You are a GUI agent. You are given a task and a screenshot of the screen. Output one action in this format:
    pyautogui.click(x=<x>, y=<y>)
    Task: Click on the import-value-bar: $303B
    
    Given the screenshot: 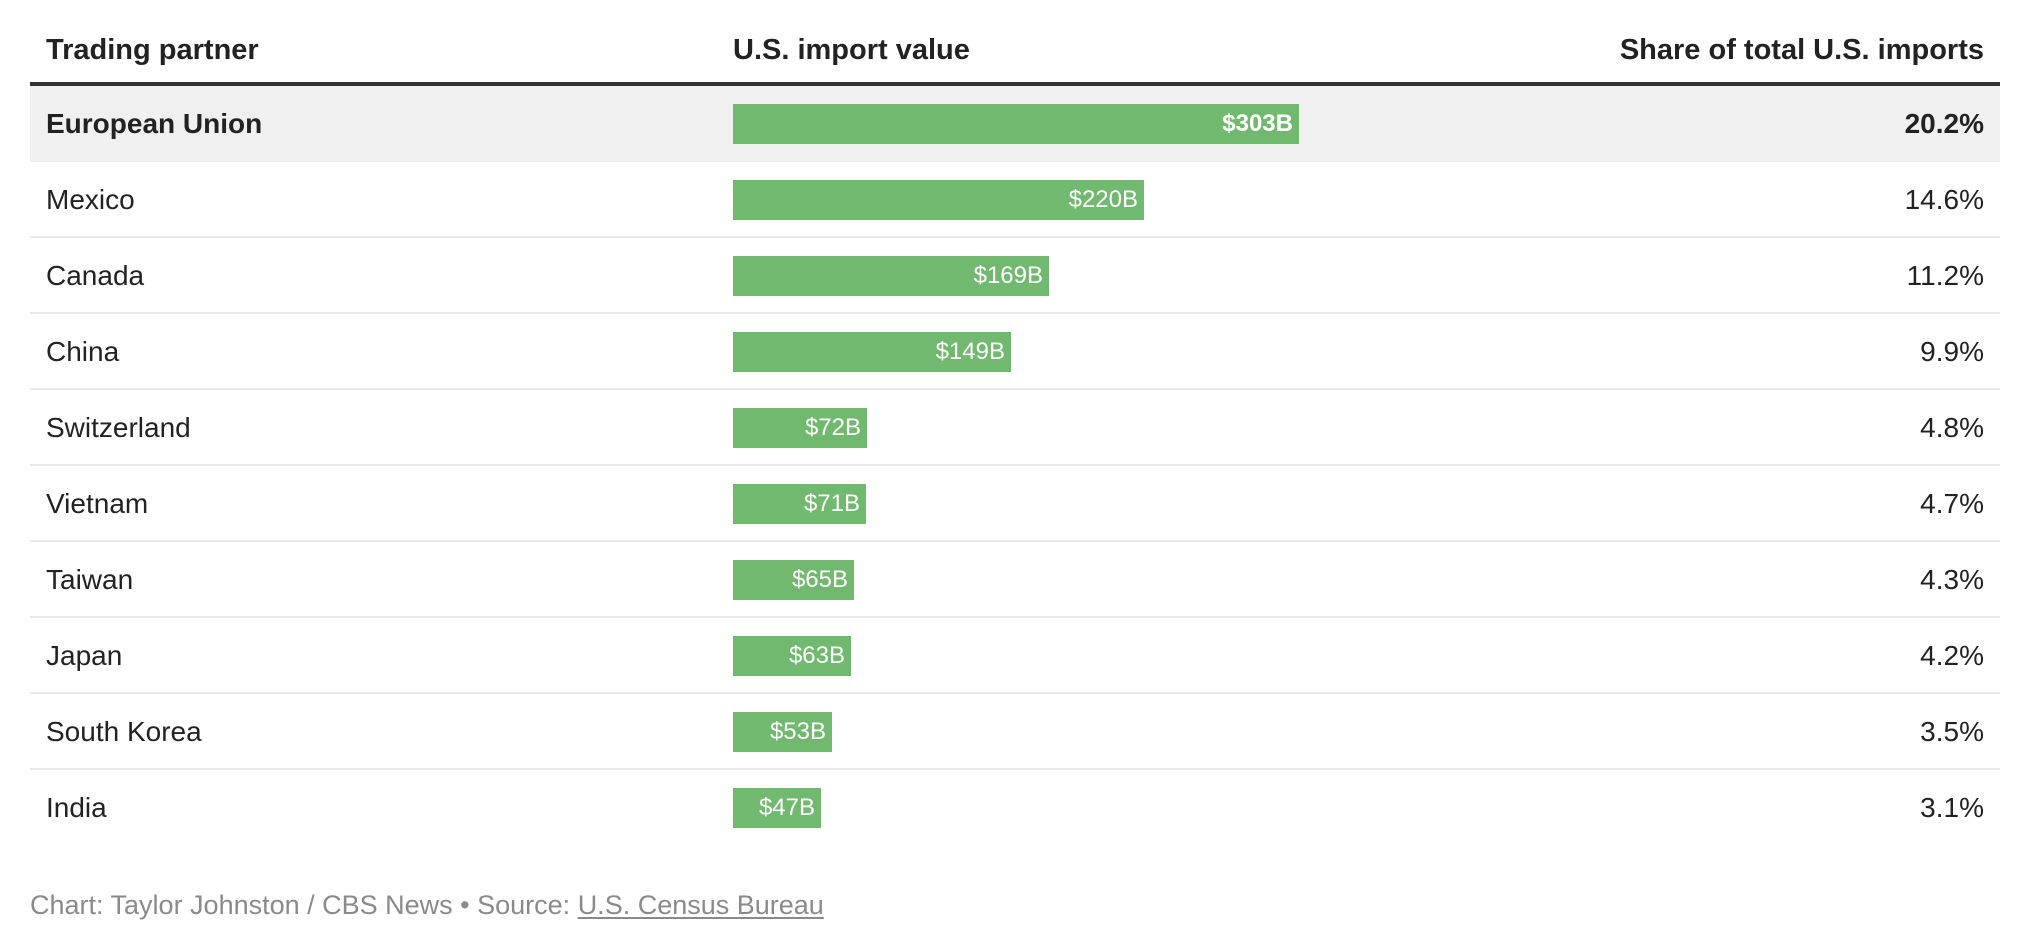 What is the action you would take?
    pyautogui.click(x=1016, y=124)
    